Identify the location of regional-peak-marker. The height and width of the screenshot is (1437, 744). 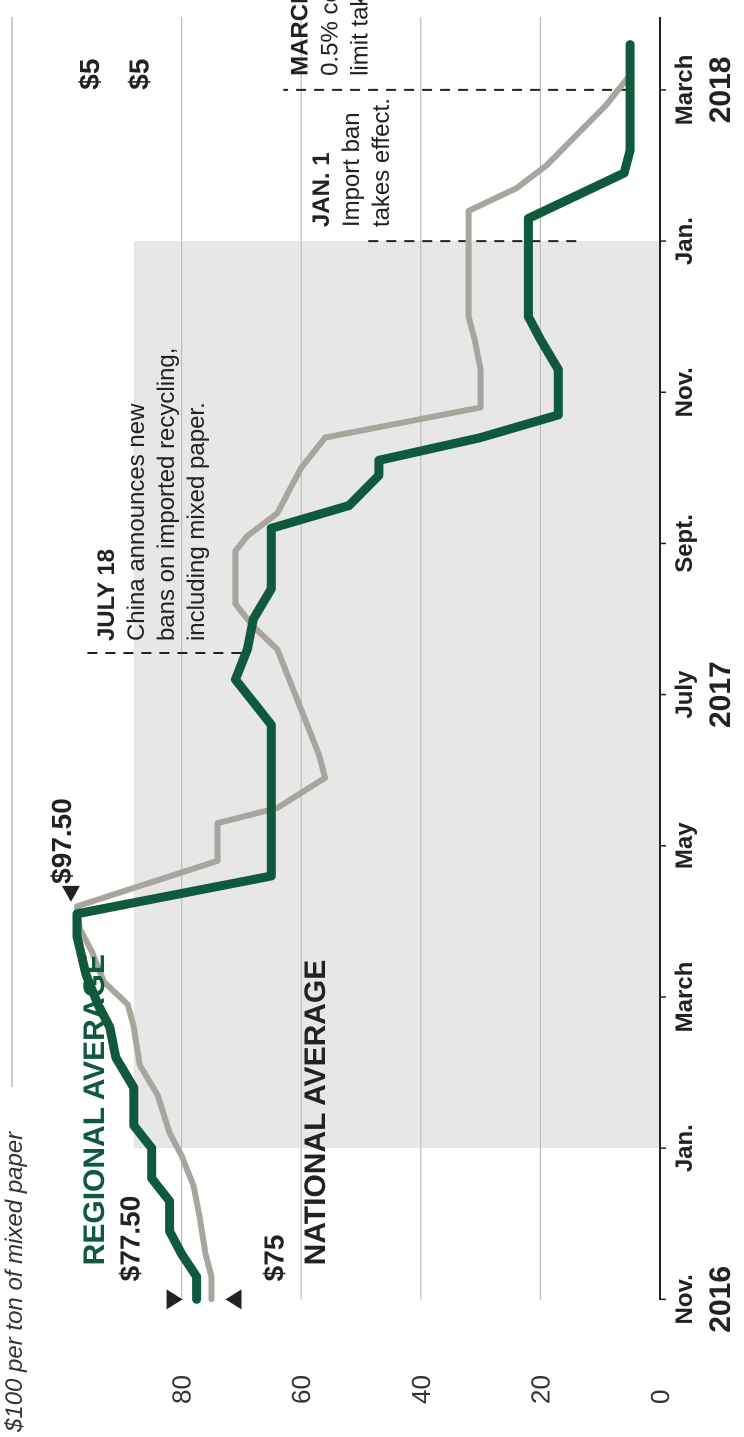
(70, 893).